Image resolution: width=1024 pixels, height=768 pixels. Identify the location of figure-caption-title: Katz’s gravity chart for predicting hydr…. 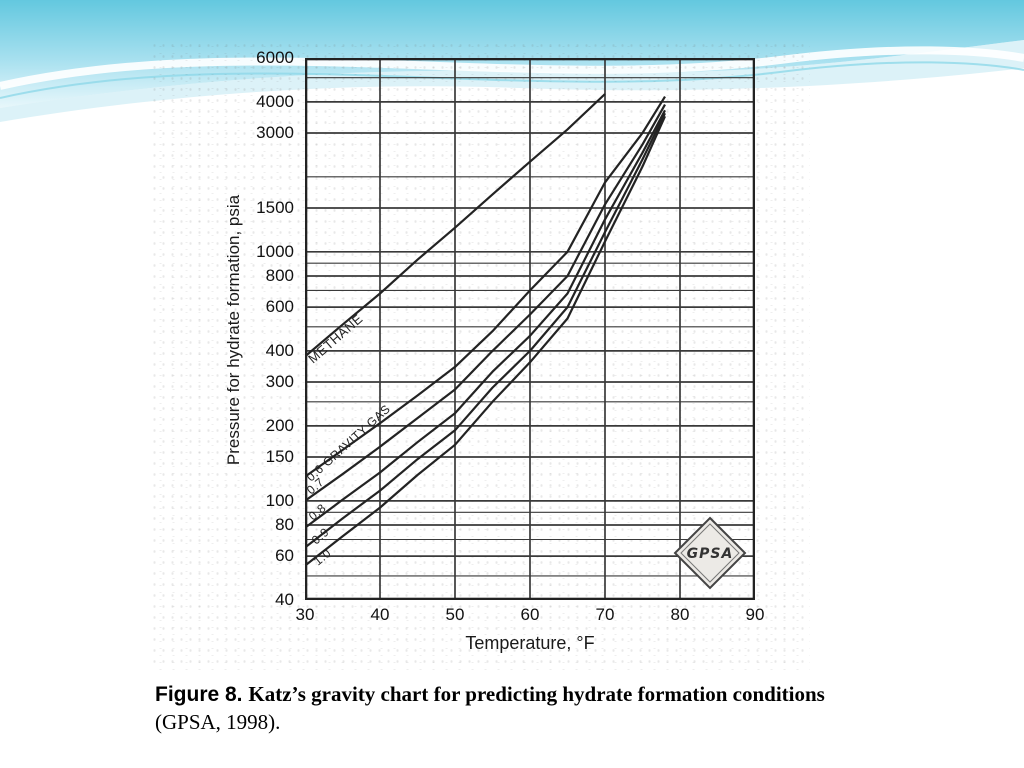
(536, 694).